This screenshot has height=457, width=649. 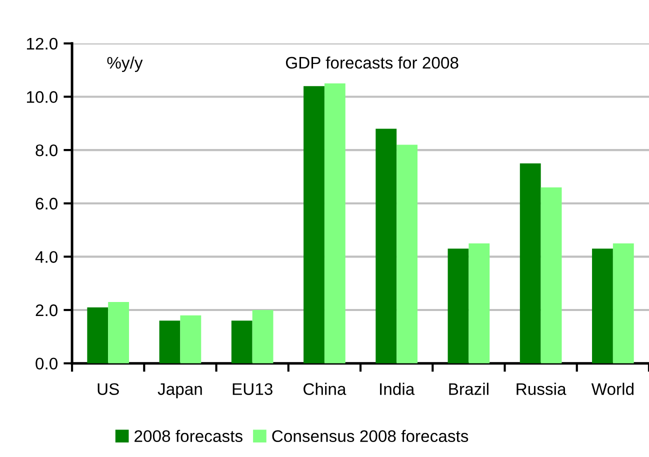 I want to click on y-tick-label: 10.0, so click(x=42, y=97).